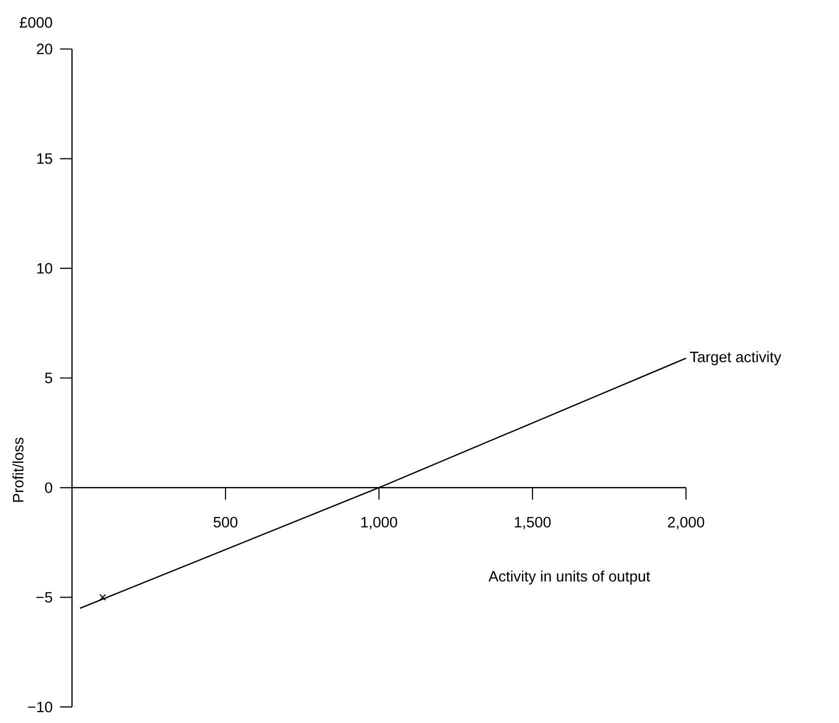 Image resolution: width=839 pixels, height=723 pixels. Describe the element at coordinates (379, 523) in the screenshot. I see `x-tick-label: 1,000` at that location.